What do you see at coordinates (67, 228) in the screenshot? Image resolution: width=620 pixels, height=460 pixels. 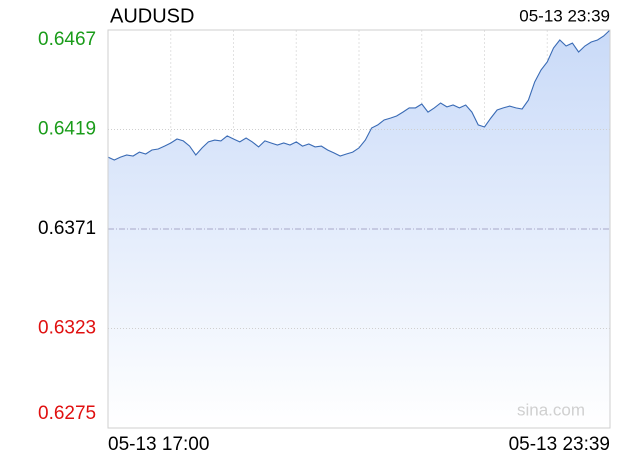 I see `y-tick-label: 0.6371` at bounding box center [67, 228].